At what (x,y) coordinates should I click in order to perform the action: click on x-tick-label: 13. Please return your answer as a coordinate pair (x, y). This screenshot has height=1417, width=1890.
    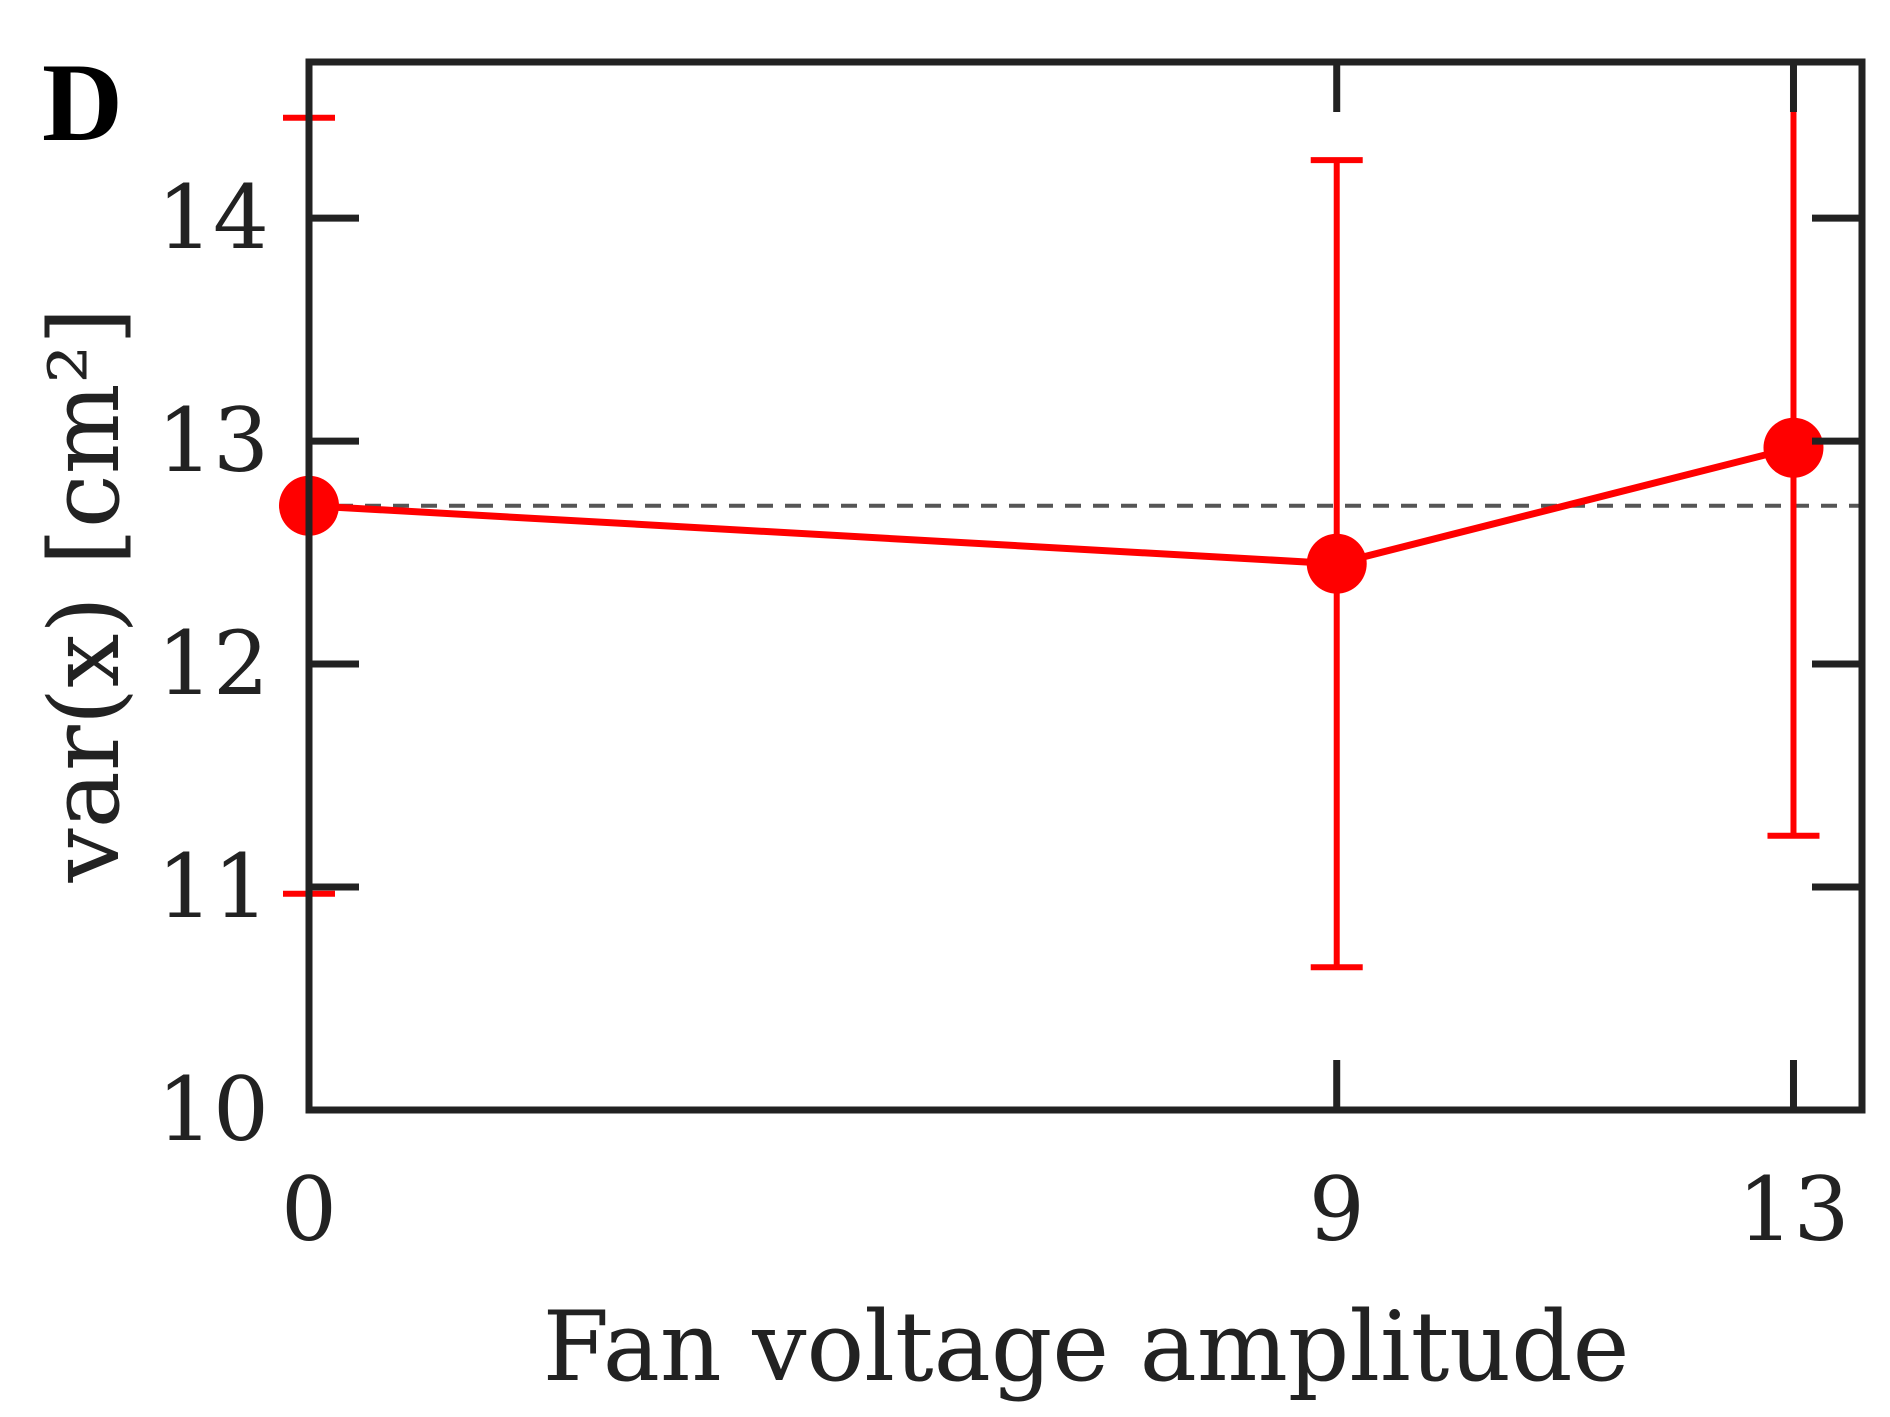
    Looking at the image, I should click on (1793, 1209).